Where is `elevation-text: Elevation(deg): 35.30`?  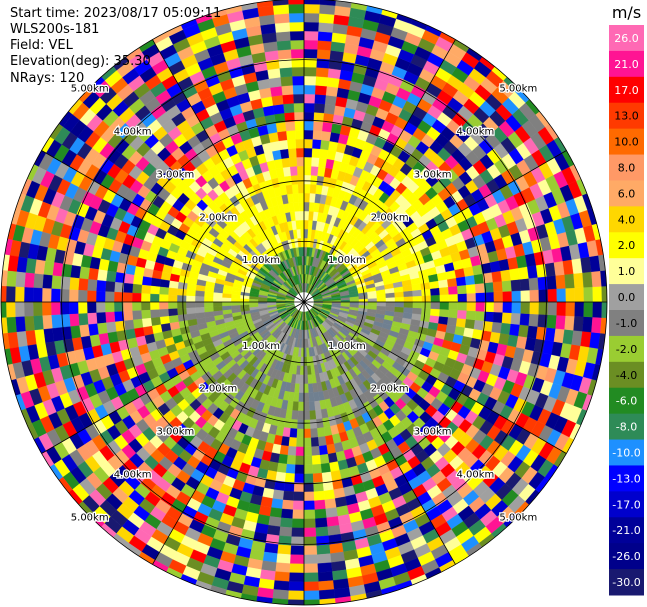
elevation-text: Elevation(deg): 35.30 is located at coordinates (80, 61).